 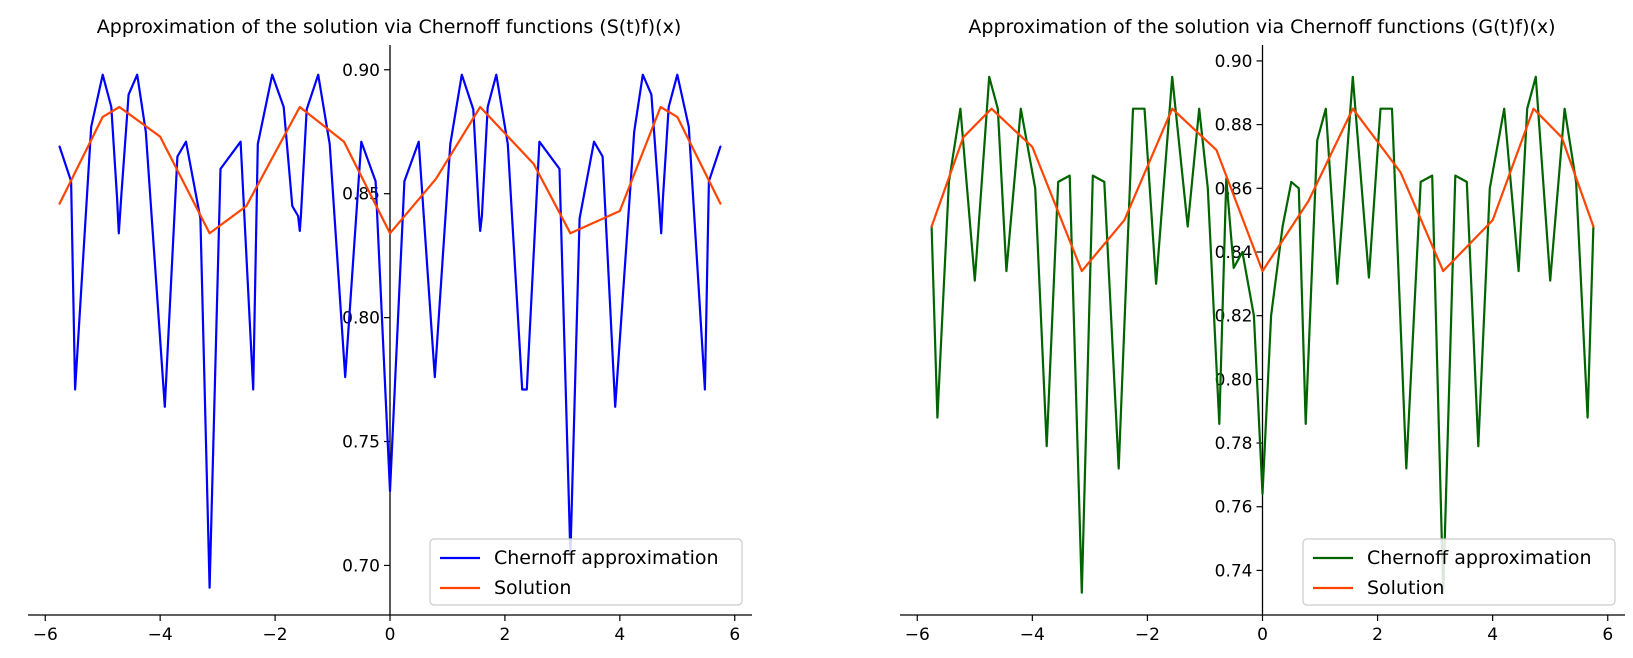 What do you see at coordinates (1234, 571) in the screenshot?
I see `right-chart-y-tick-label: 0.74` at bounding box center [1234, 571].